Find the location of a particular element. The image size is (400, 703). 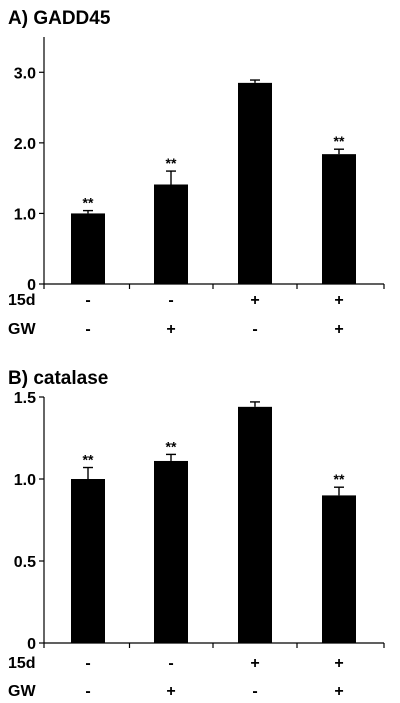

panel-2-chart-title: B) catalase is located at coordinates (58, 378).